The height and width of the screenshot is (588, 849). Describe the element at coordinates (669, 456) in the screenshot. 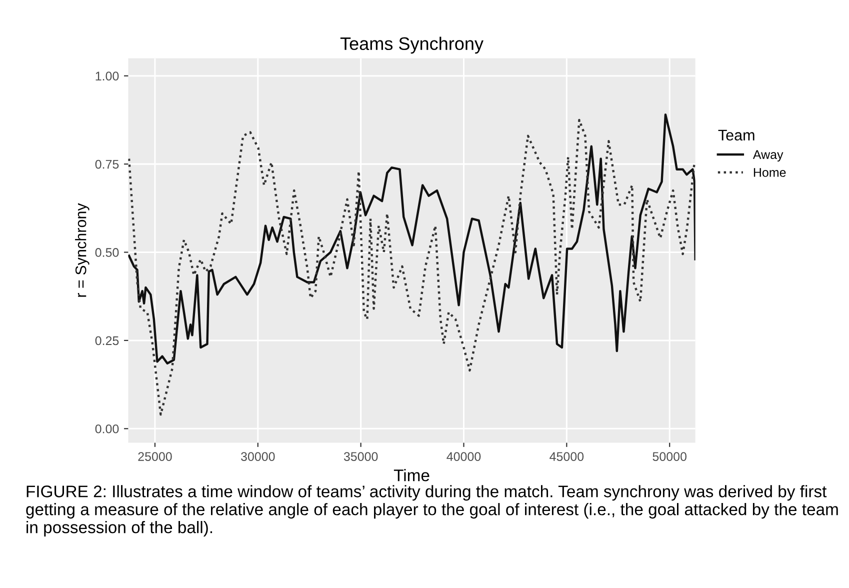

I see `x-tick-label: 50000` at that location.